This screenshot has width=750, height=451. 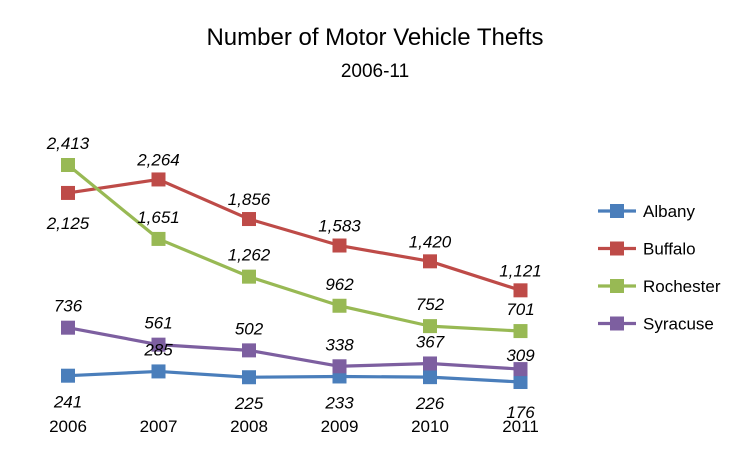 I want to click on data-label-rochester-2006: 2,413, so click(x=68, y=143).